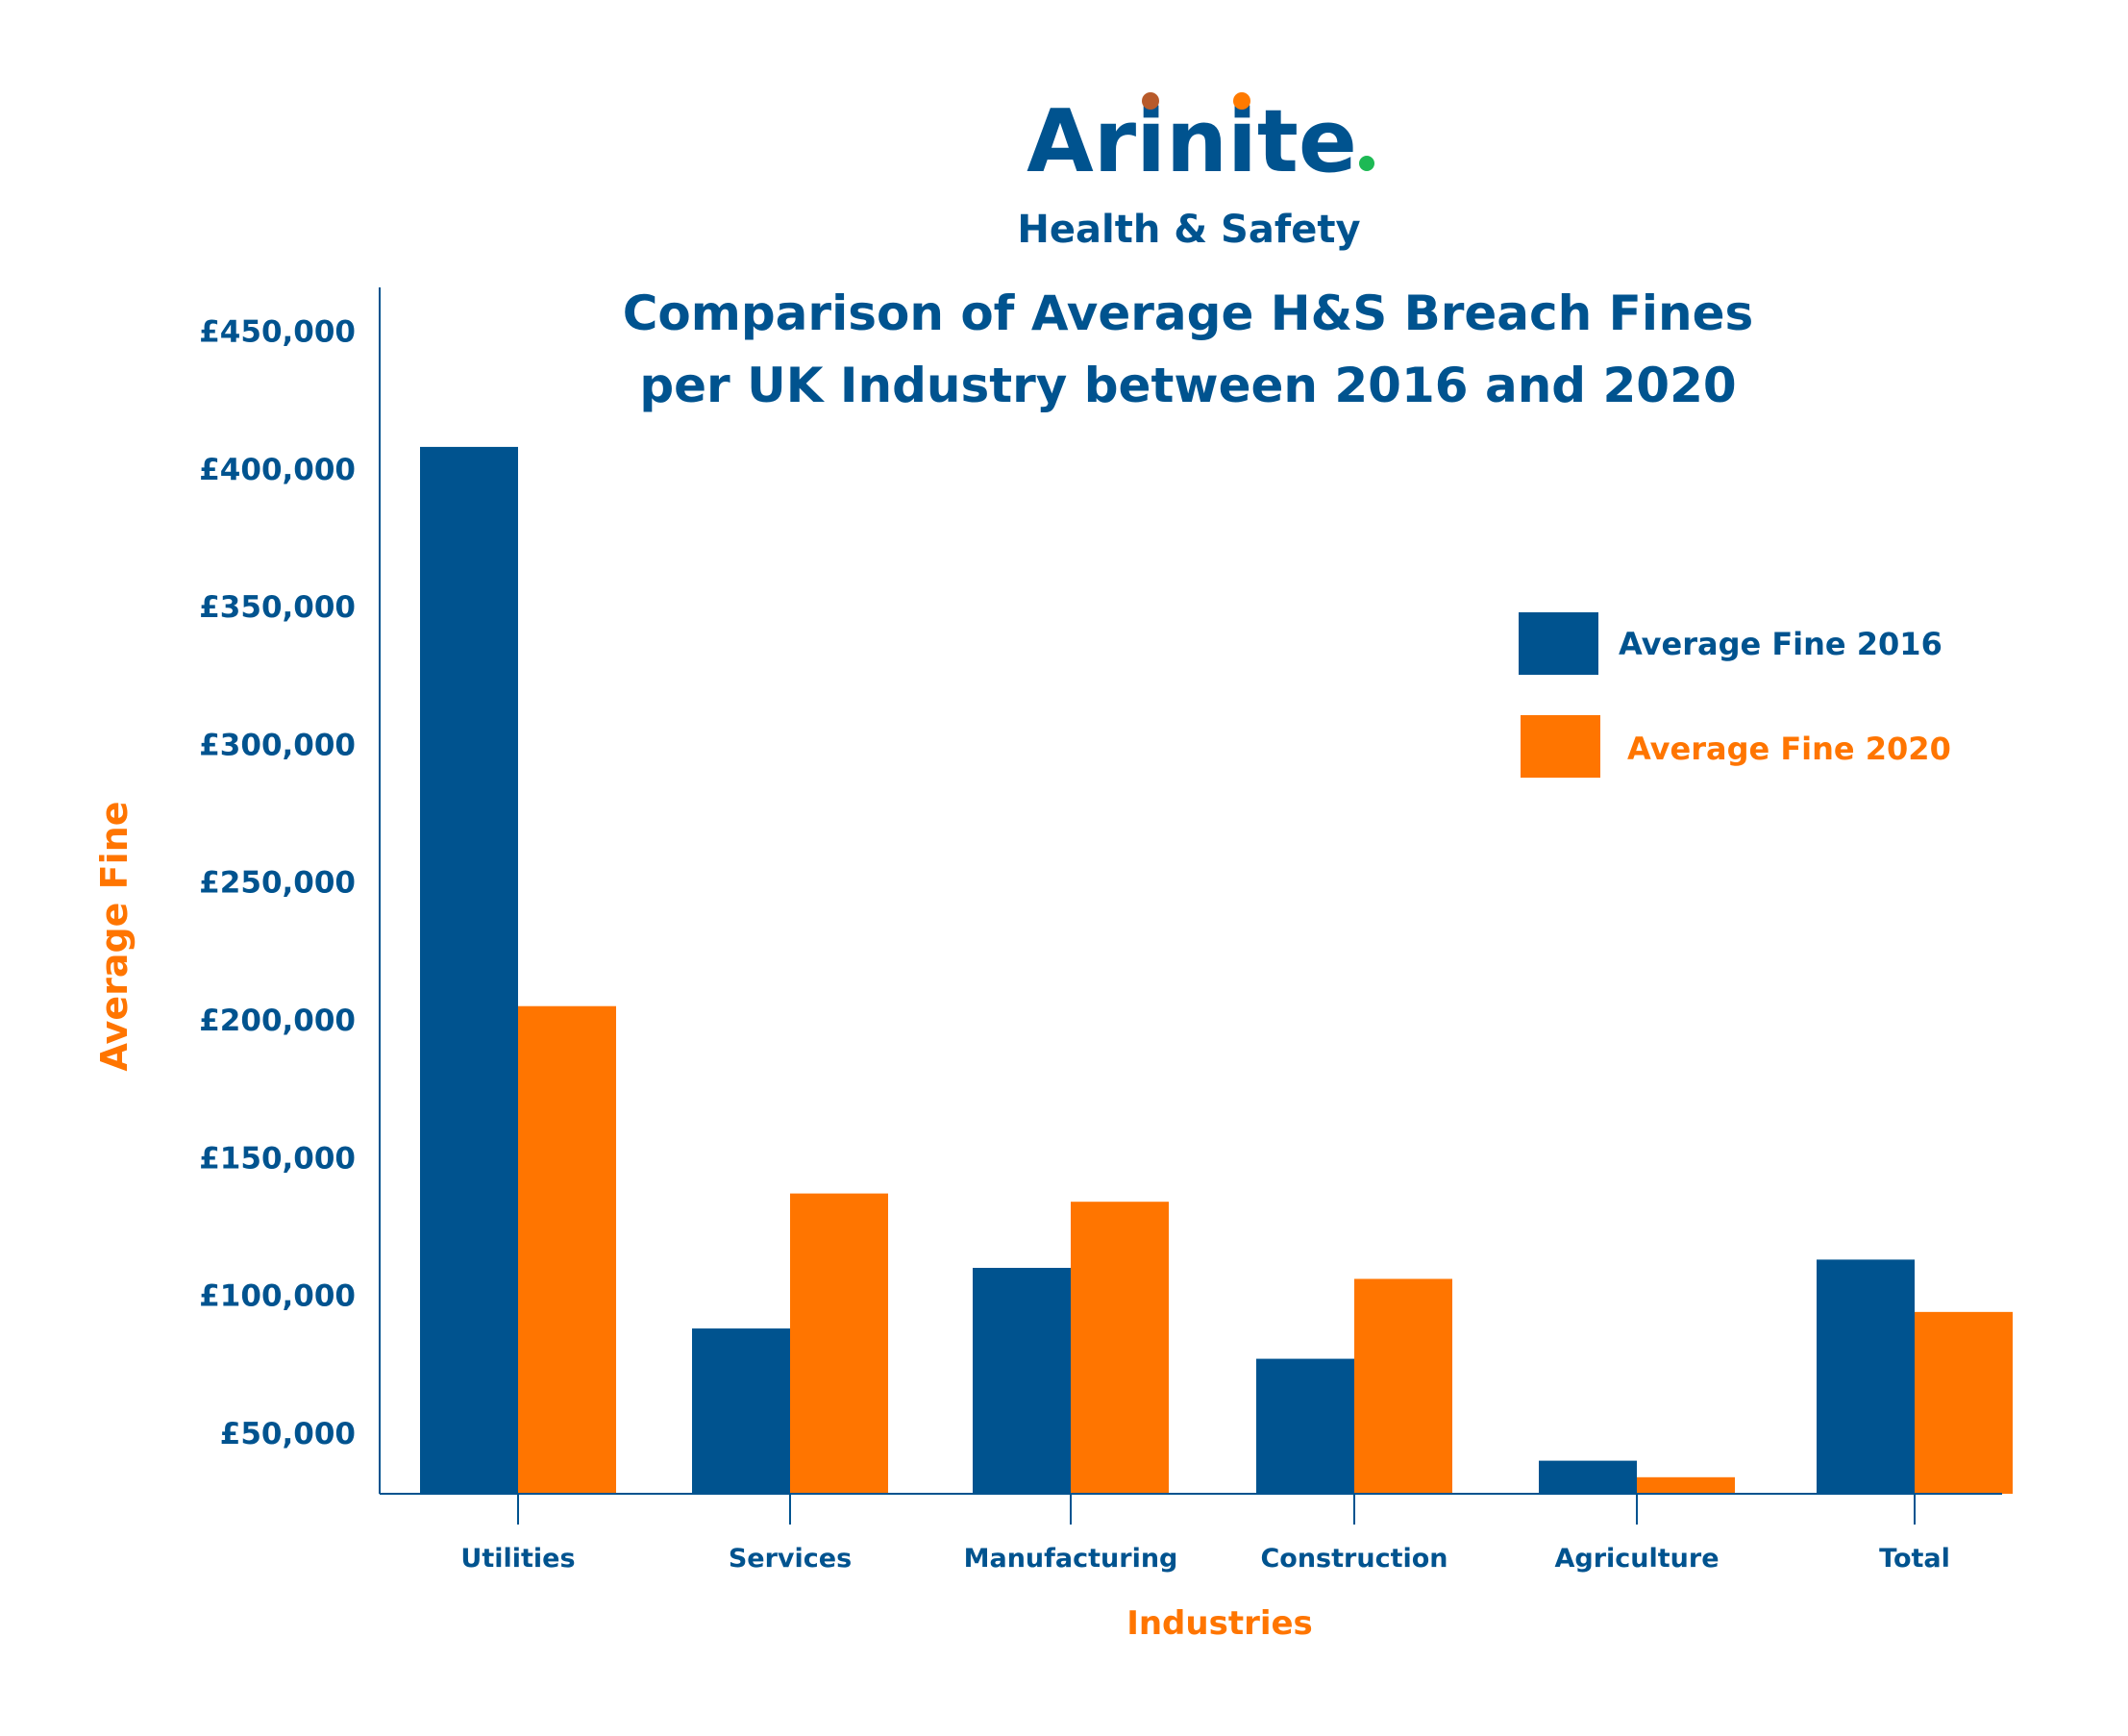  I want to click on chart-title-line-1: Comparison of Average H&S Breach Fines, so click(1189, 313).